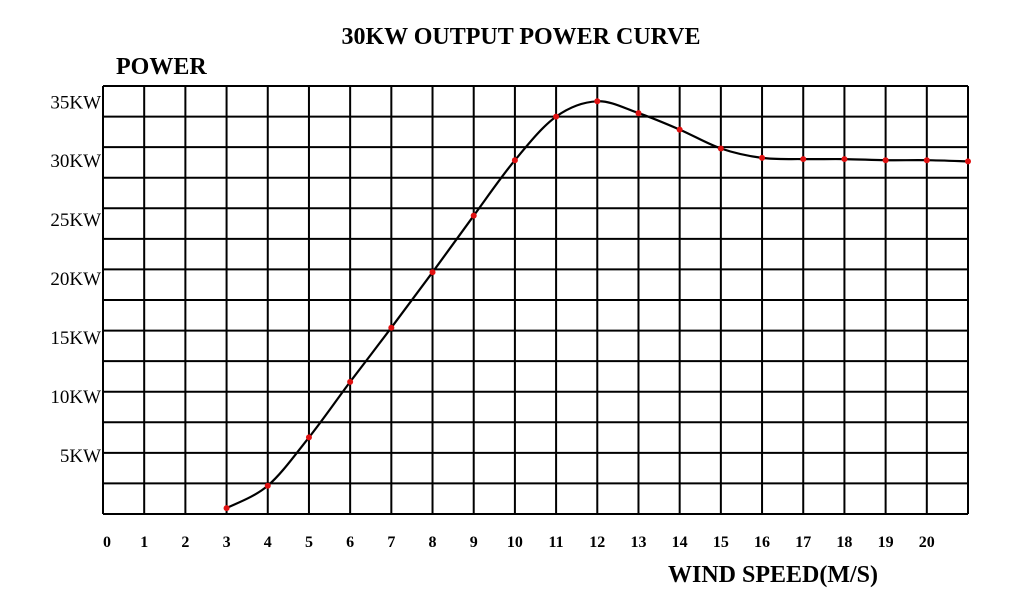  Describe the element at coordinates (680, 542) in the screenshot. I see `x-tick-label: 14` at that location.